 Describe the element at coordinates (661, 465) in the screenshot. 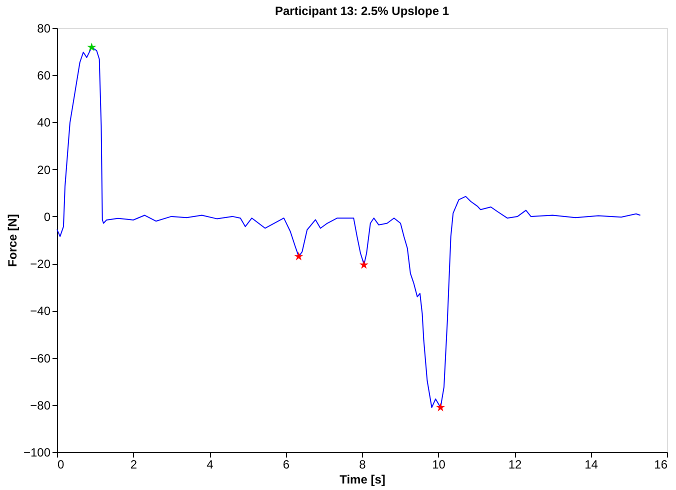

I see `x-tick-label: 16` at that location.